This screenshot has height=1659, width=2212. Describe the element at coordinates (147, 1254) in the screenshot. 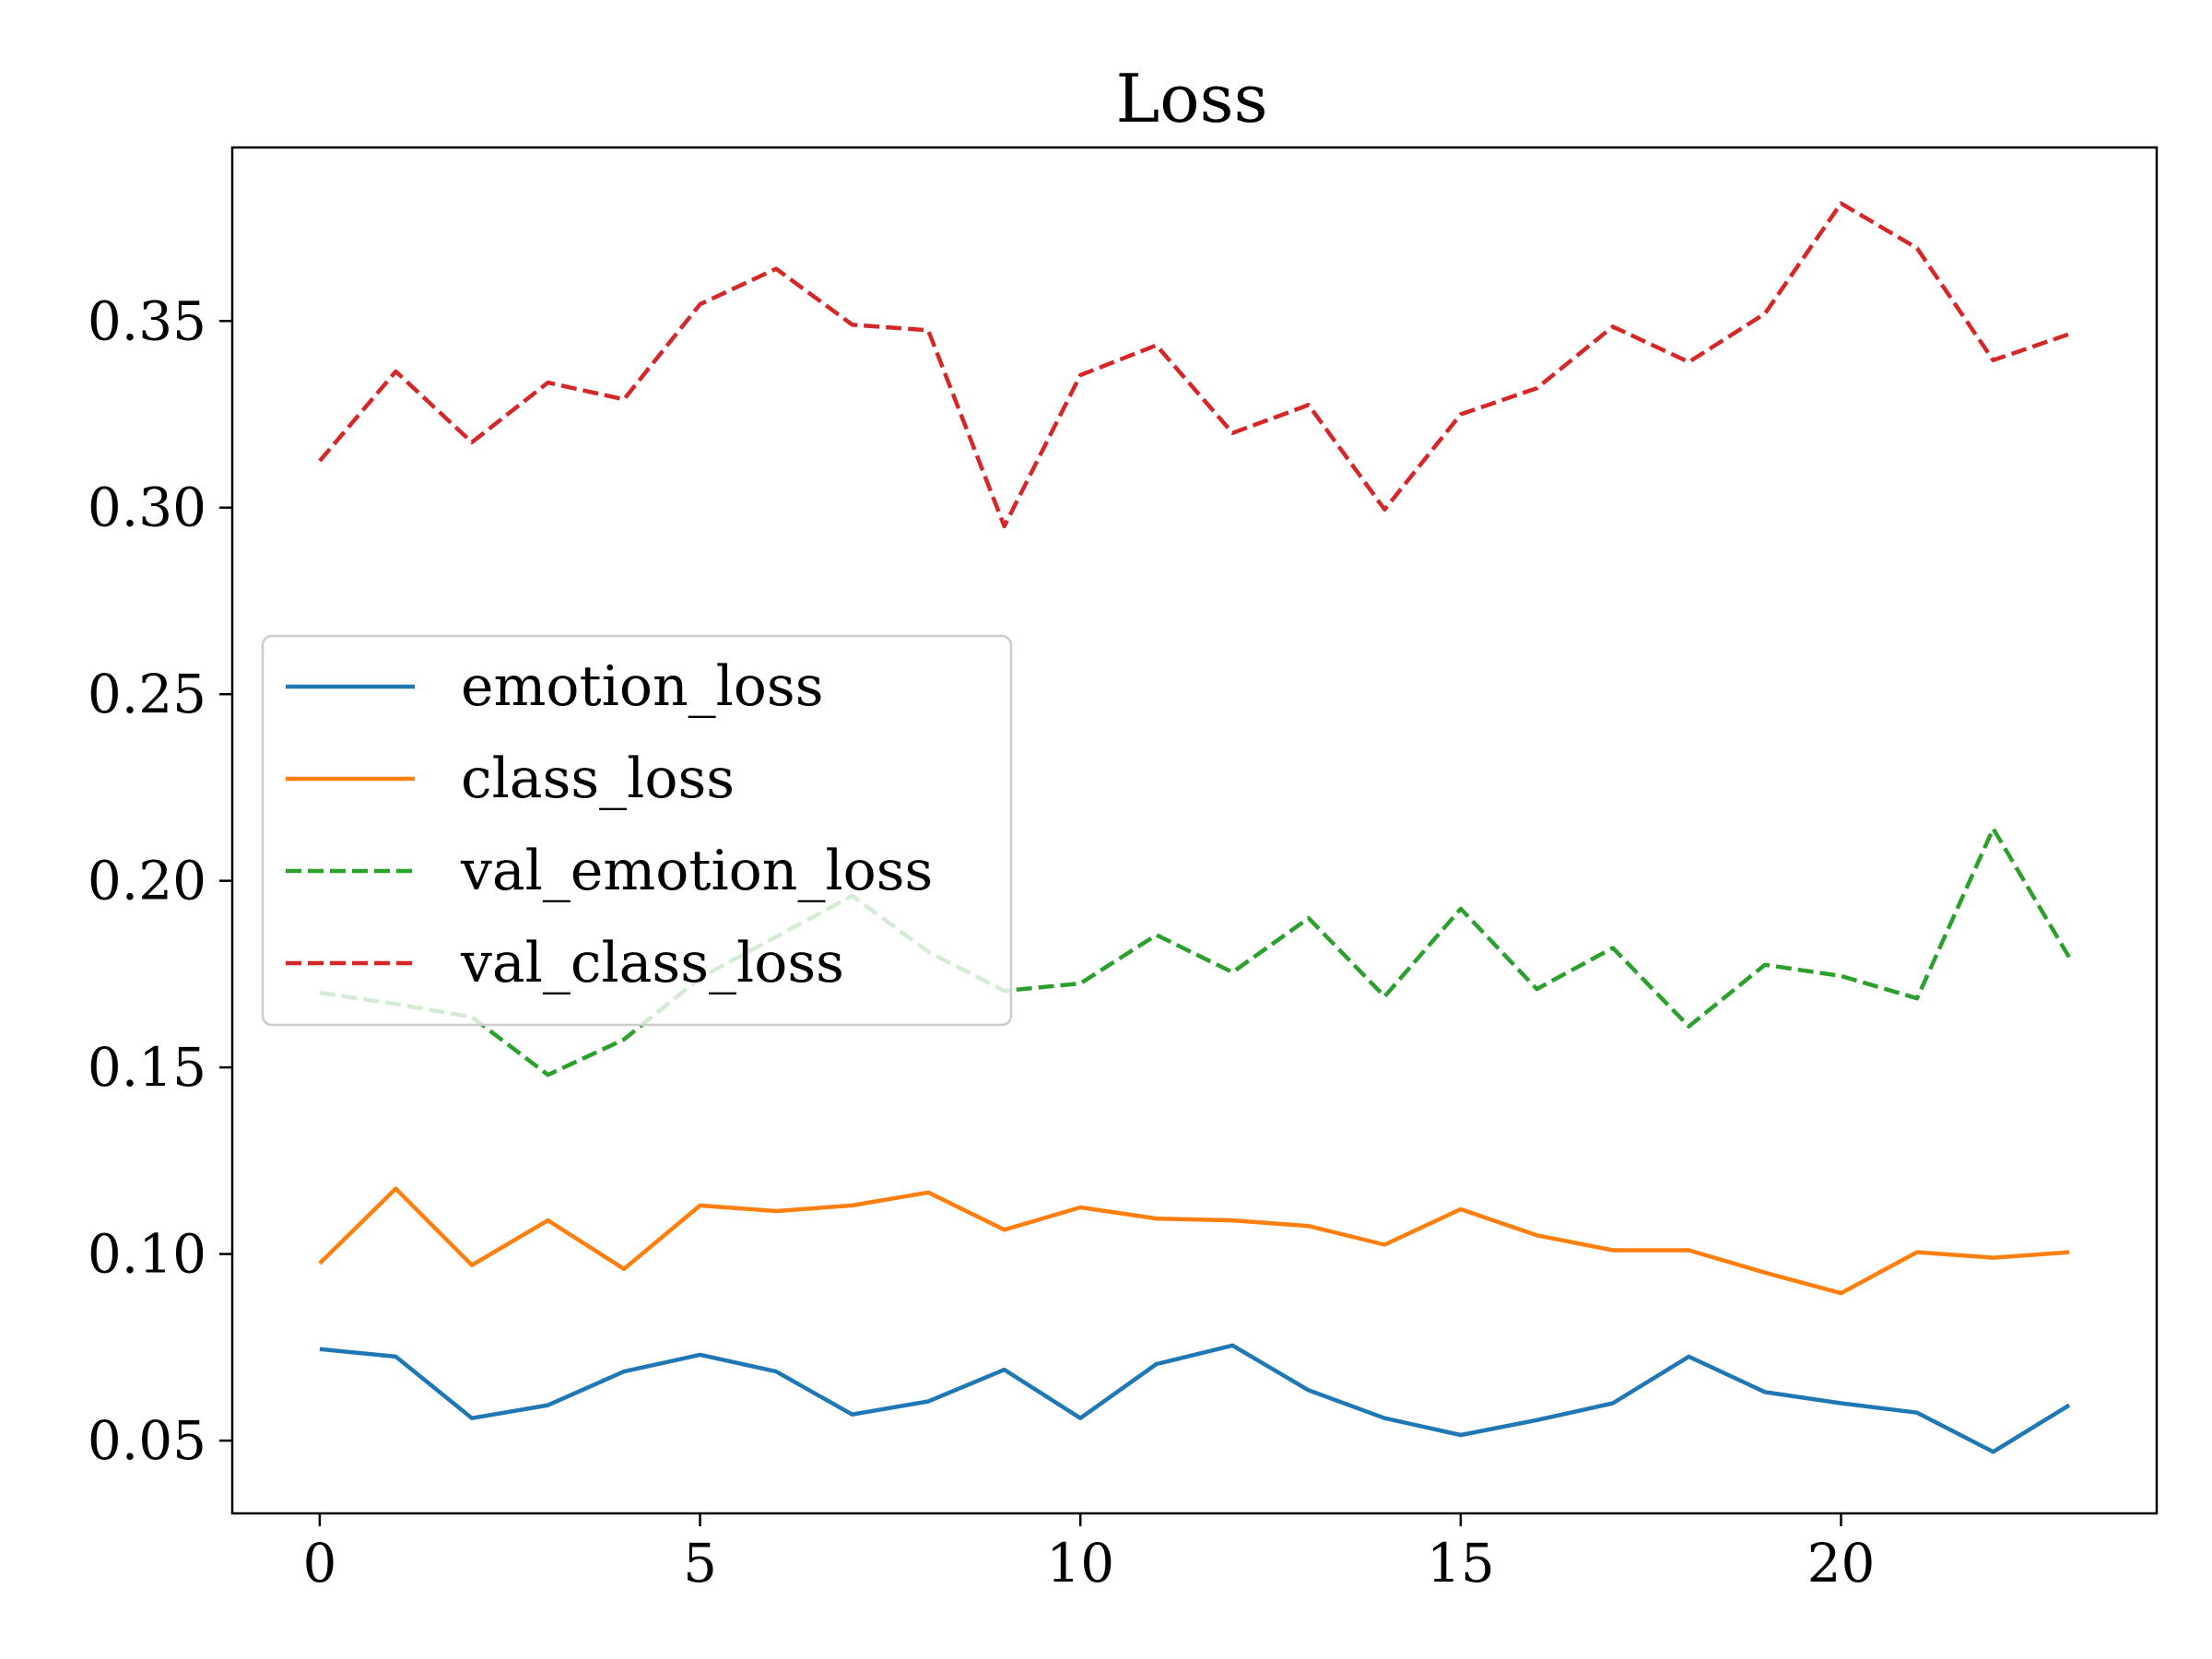

I see `y-tick-label: 0.10` at that location.